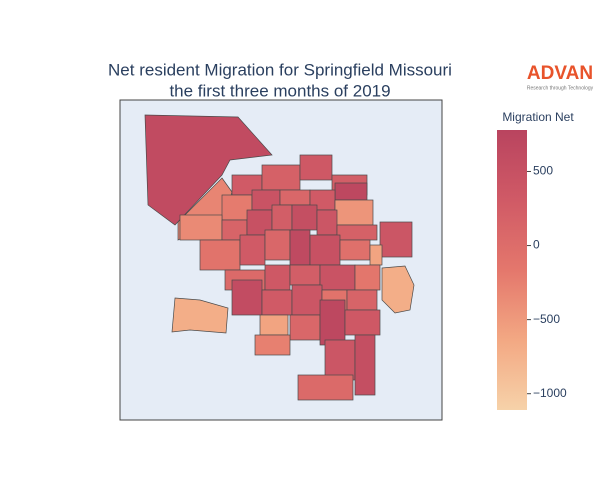  I want to click on logo-tagline: Research through Technology, so click(560, 88).